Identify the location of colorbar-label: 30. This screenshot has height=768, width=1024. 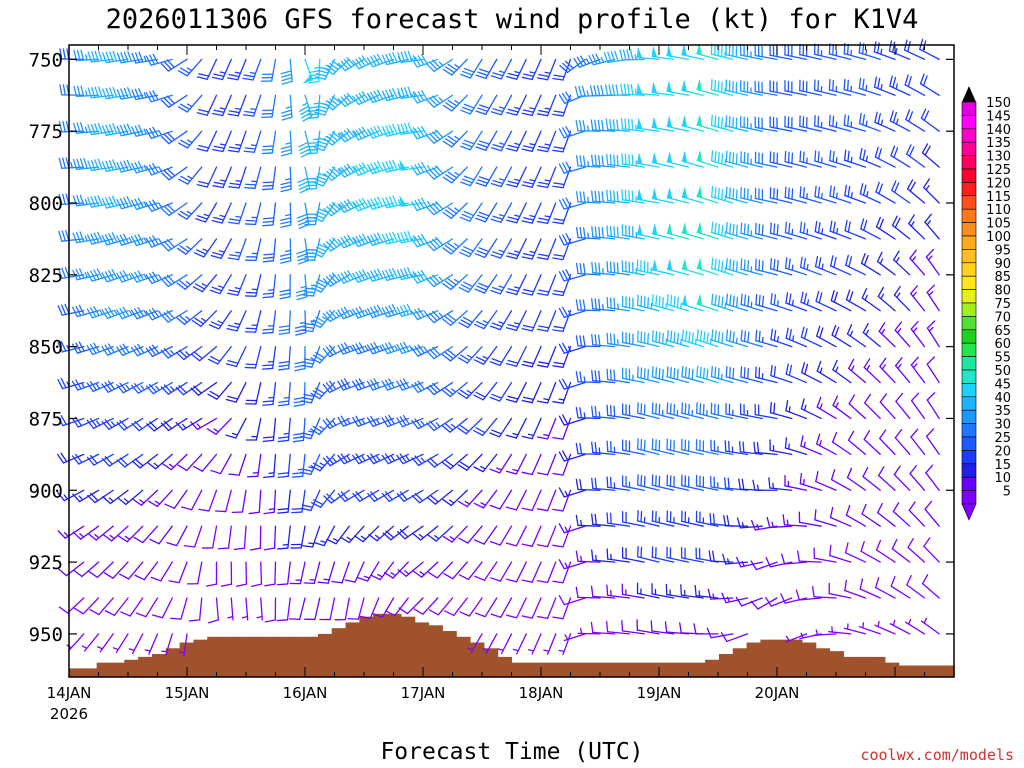
(1002, 425).